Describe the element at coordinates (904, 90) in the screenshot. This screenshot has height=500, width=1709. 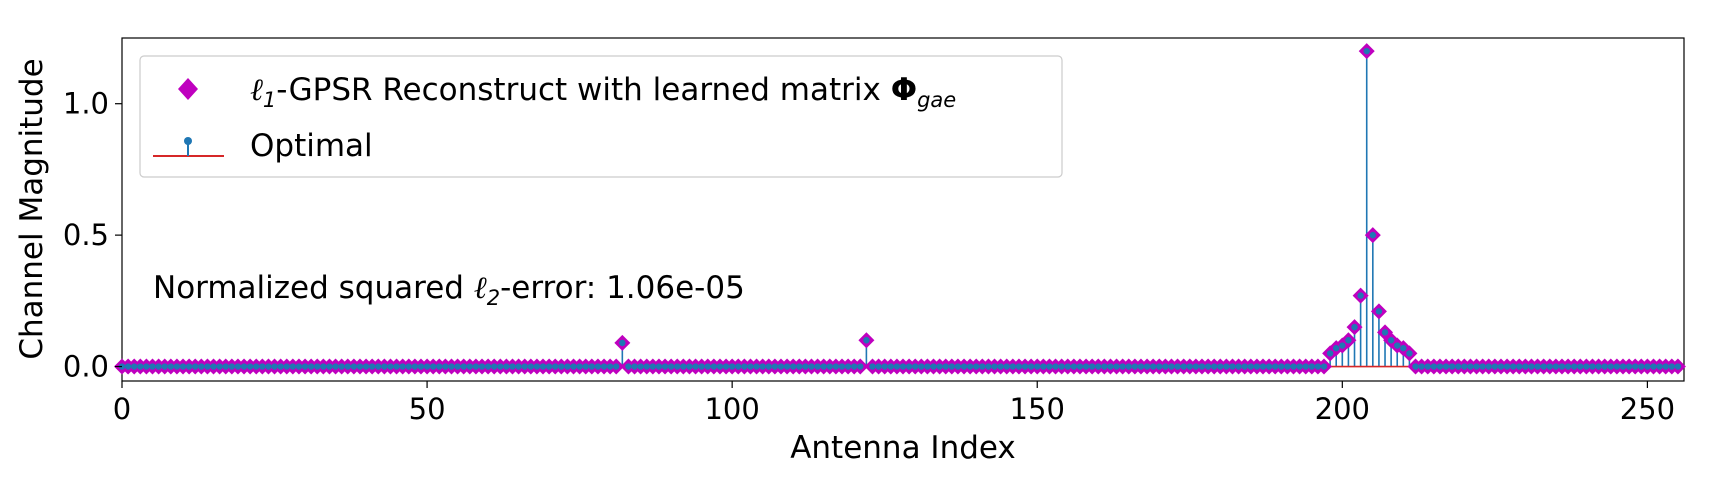
I see `legend-phi: Φ` at that location.